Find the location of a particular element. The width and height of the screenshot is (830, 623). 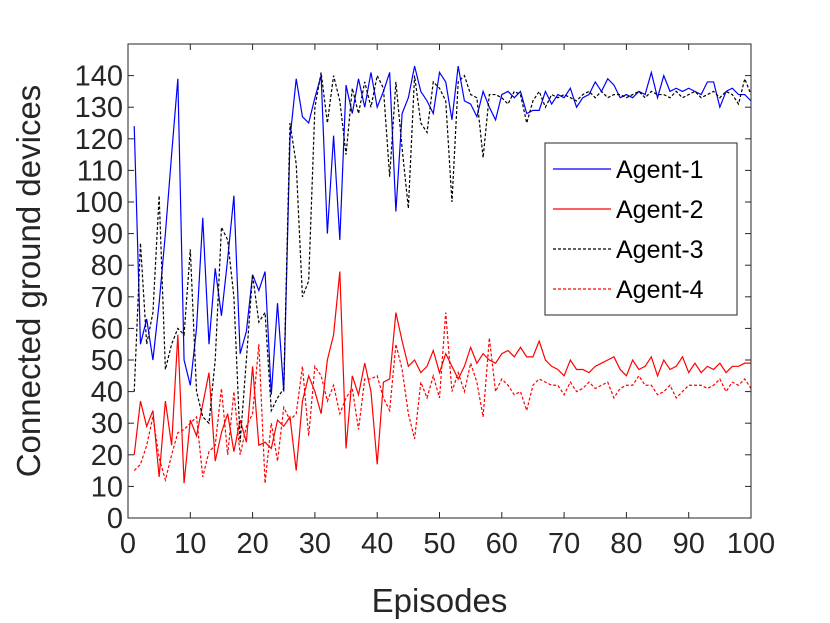

y-tick-label: 110 is located at coordinates (100, 171).